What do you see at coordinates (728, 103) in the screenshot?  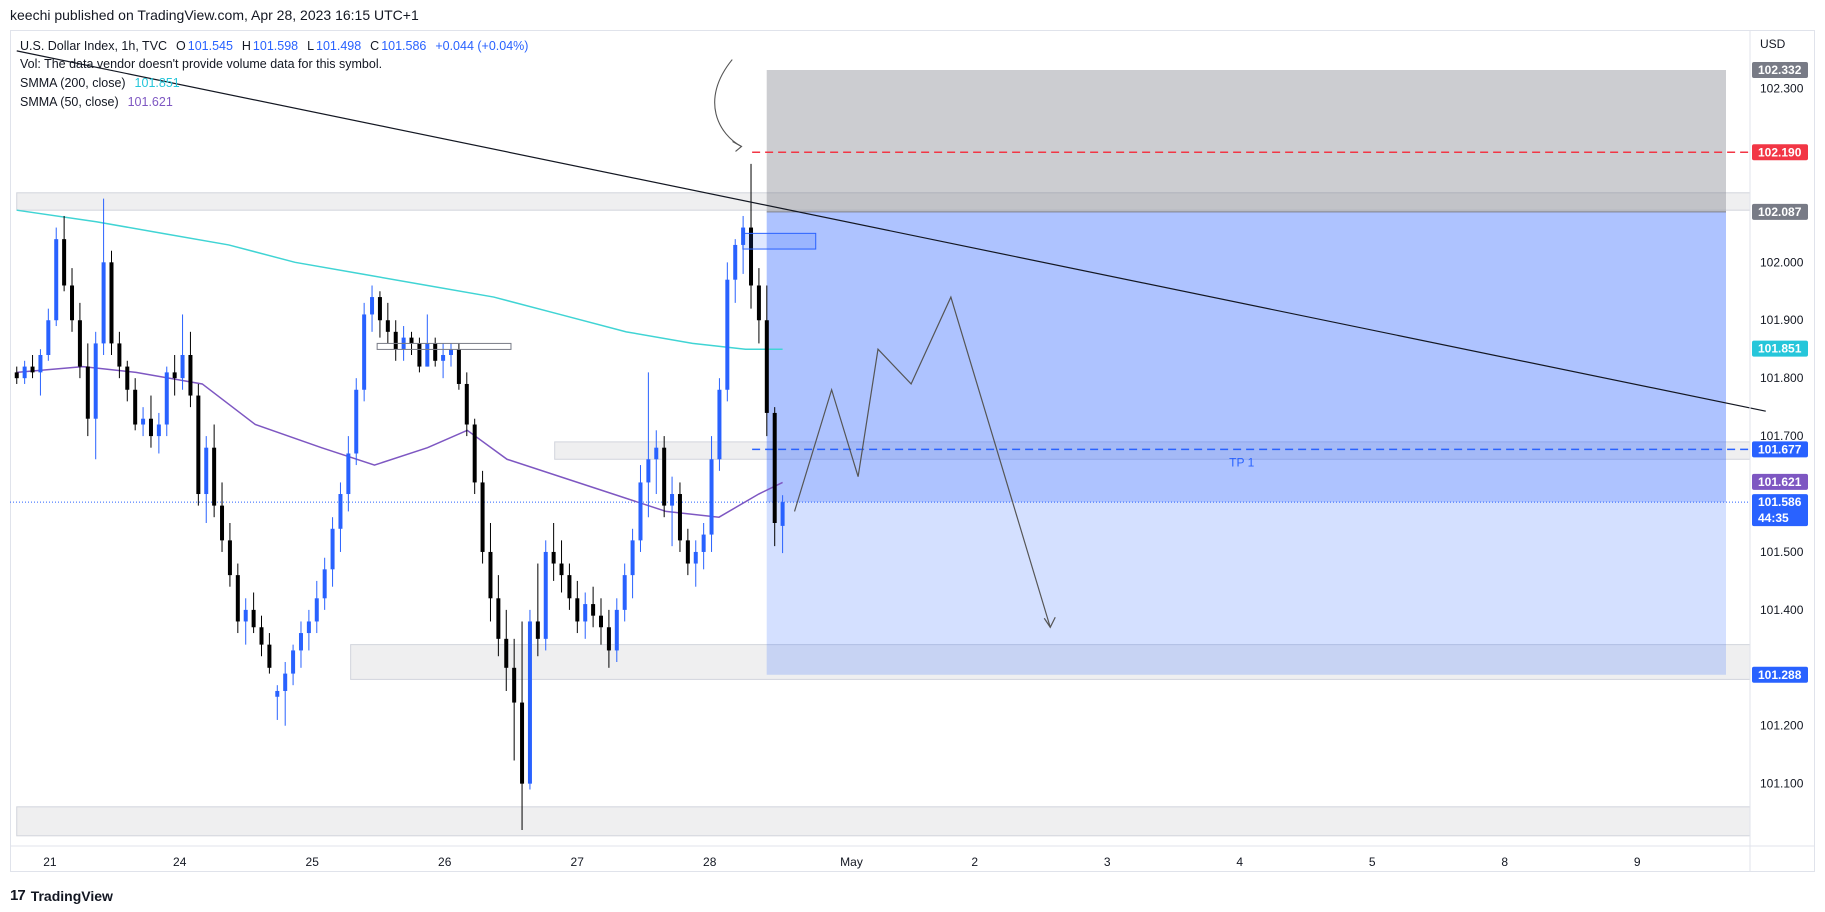 I see `annotation-arrow` at bounding box center [728, 103].